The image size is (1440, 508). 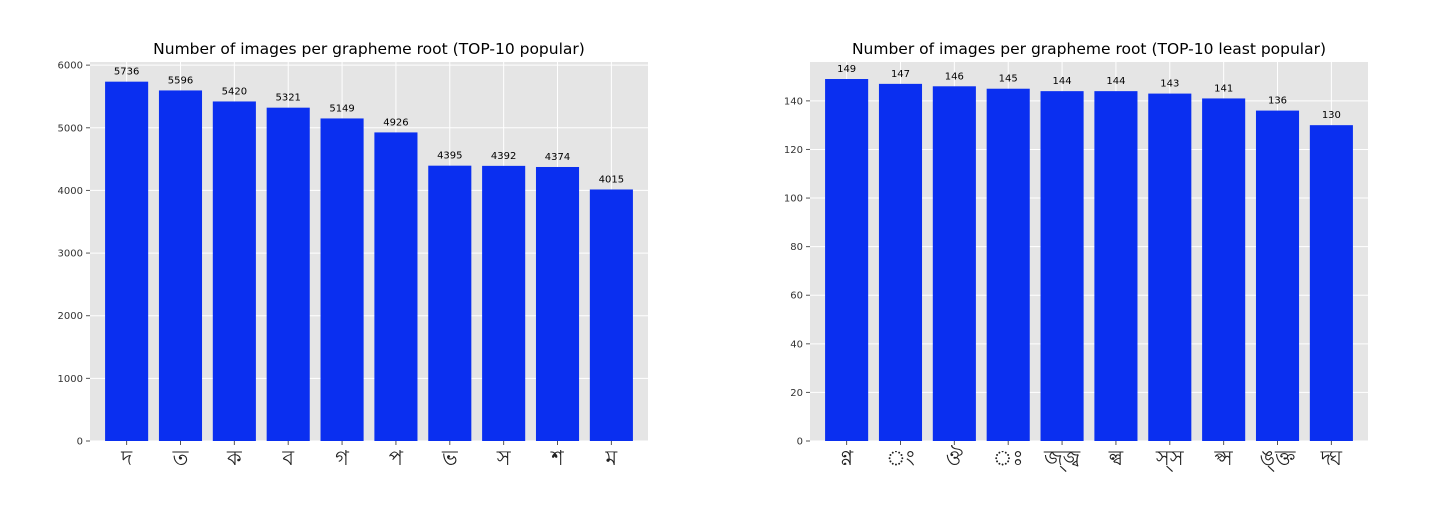 What do you see at coordinates (796, 344) in the screenshot?
I see `y-tick-label: 40` at bounding box center [796, 344].